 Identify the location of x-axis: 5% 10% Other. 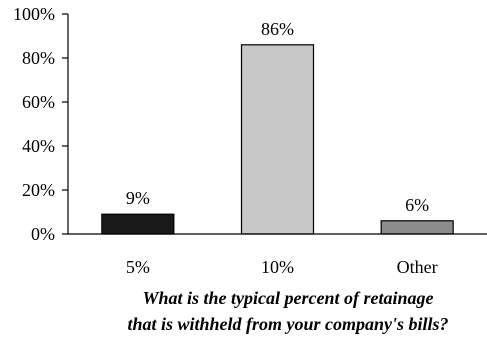
(277, 255).